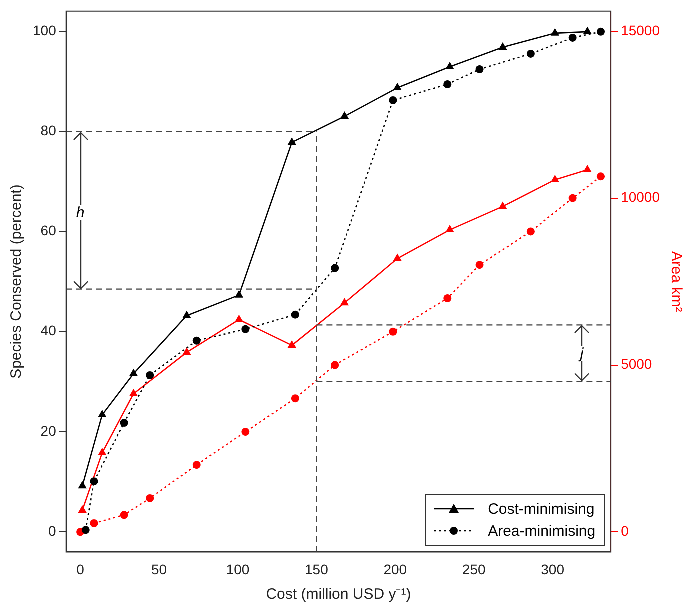 This screenshot has height=612, width=697. Describe the element at coordinates (676, 281) in the screenshot. I see `y2-axis-title: Area km²` at that location.